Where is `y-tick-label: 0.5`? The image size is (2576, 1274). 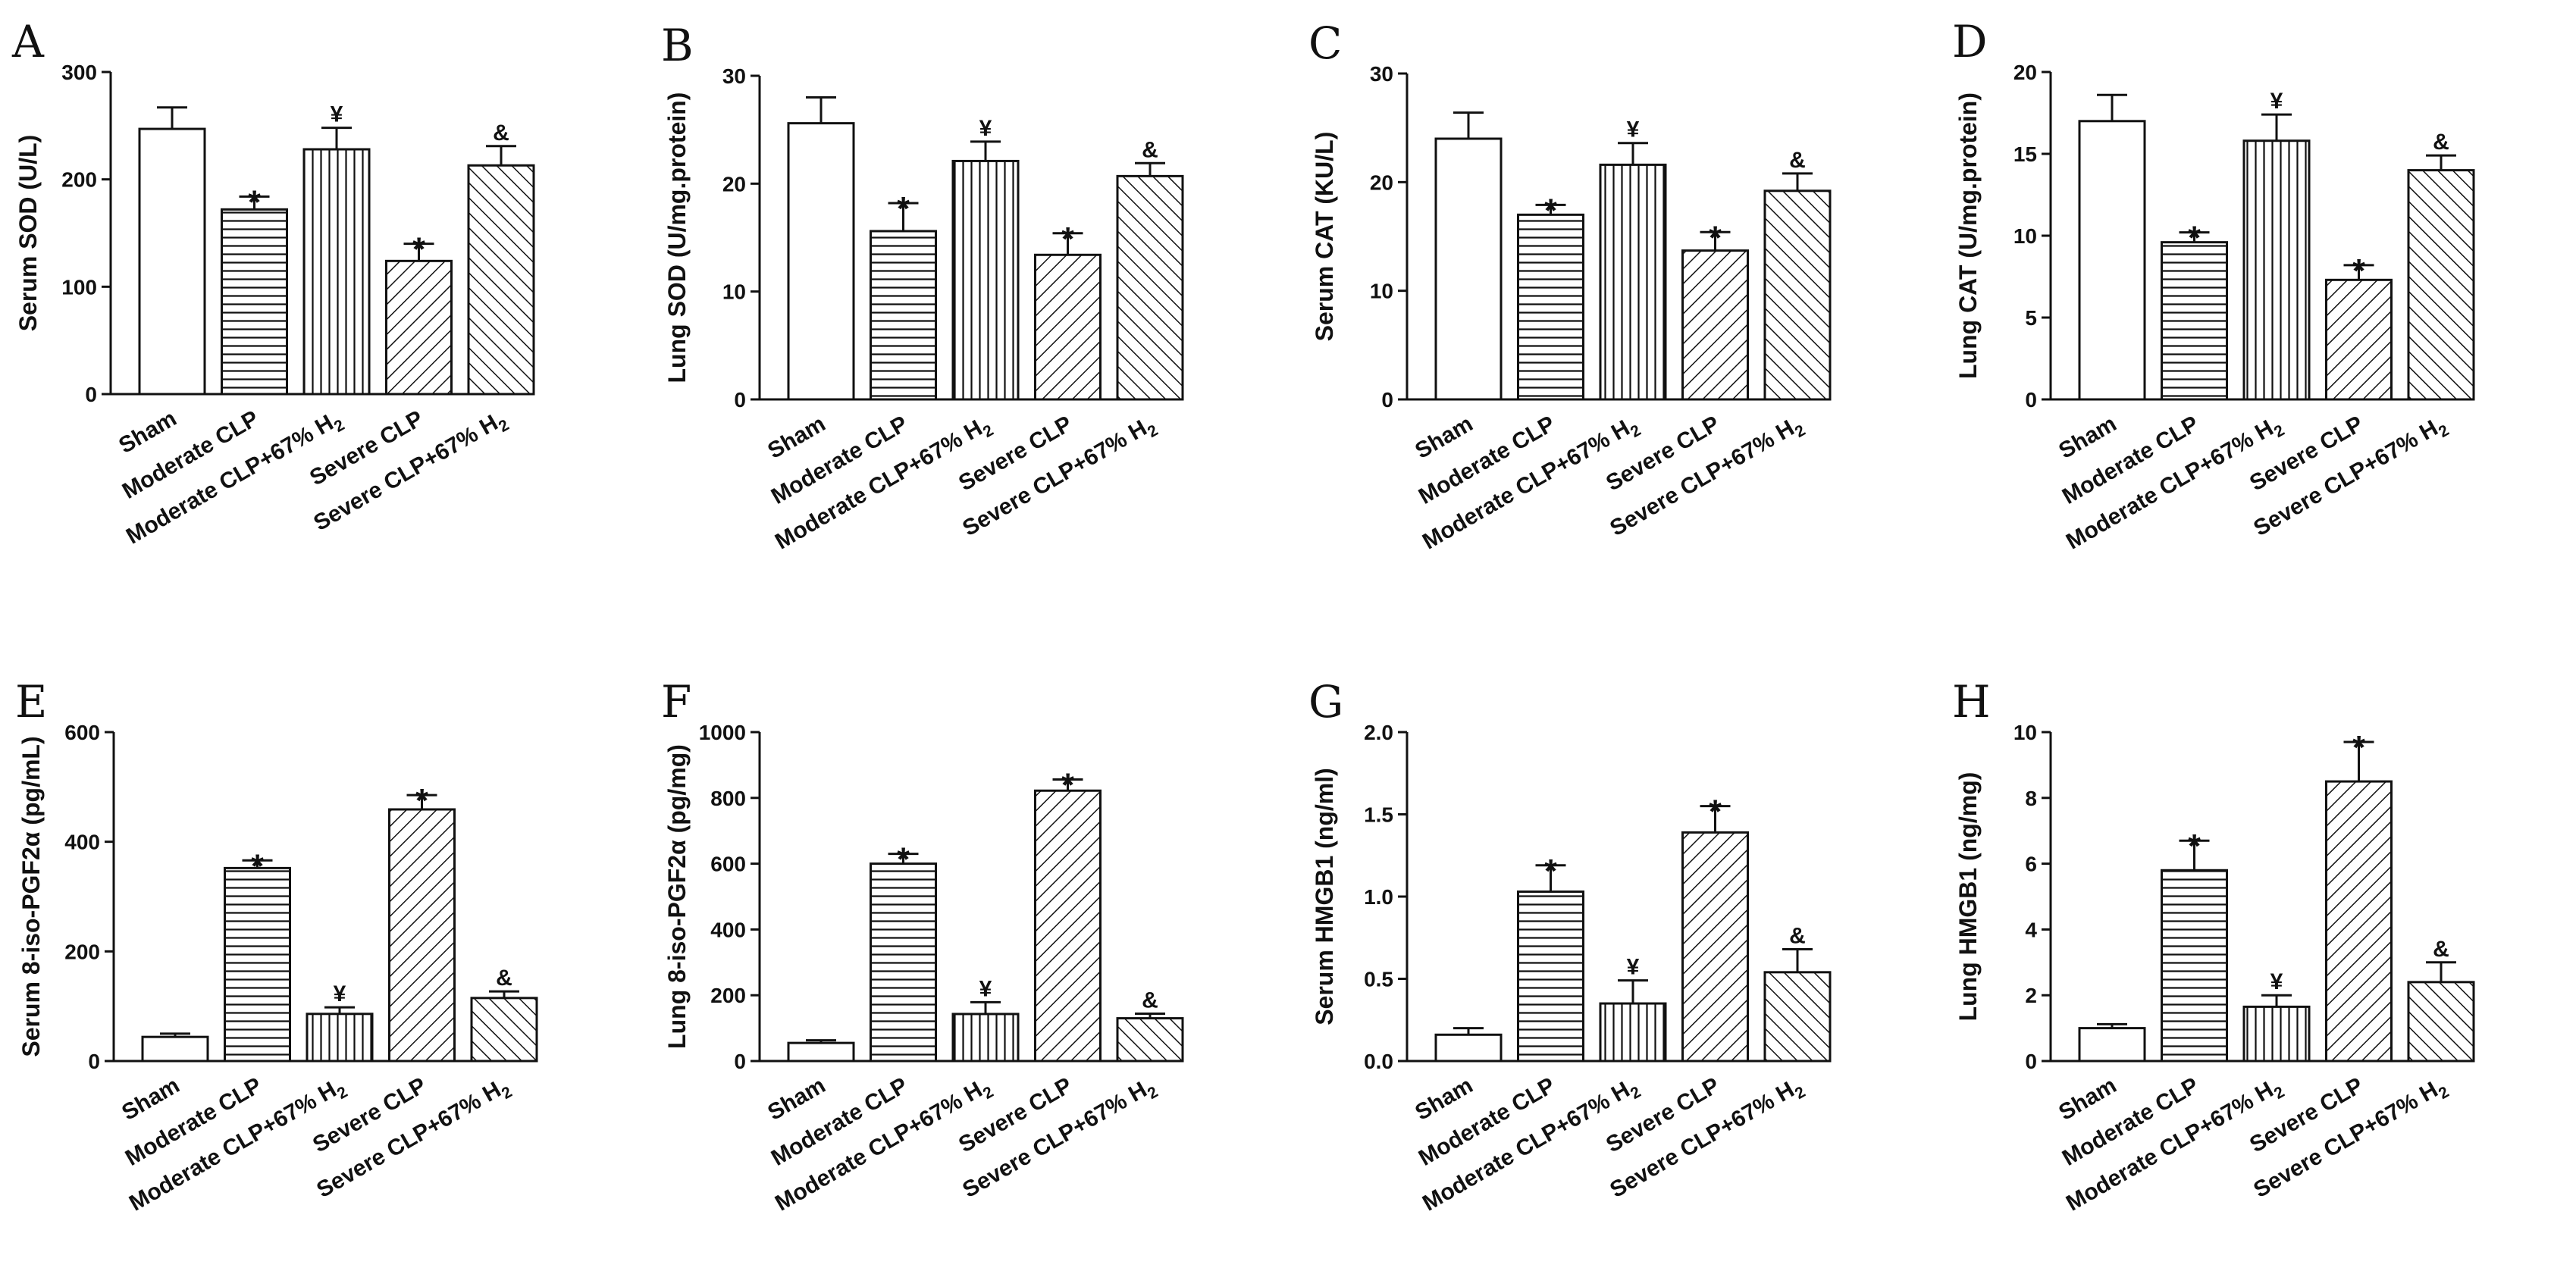 y-tick-label: 0.5 is located at coordinates (1378, 979).